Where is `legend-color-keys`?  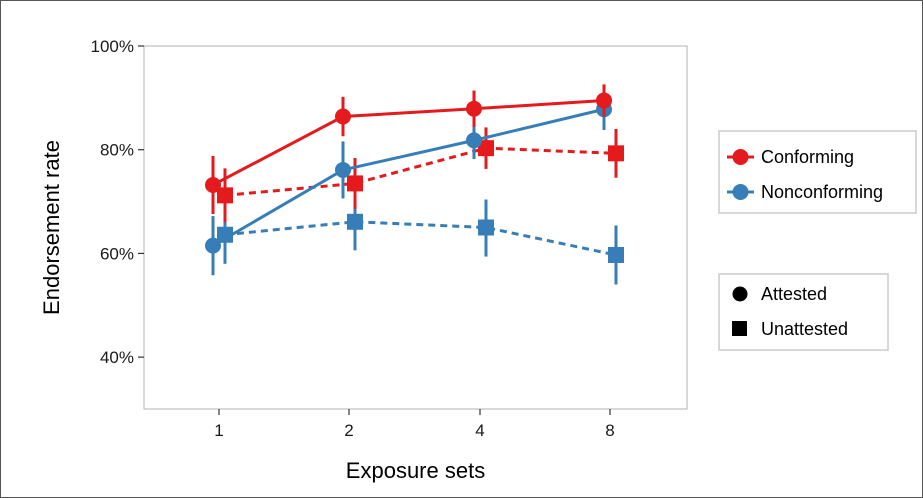
legend-color-keys is located at coordinates (740, 174).